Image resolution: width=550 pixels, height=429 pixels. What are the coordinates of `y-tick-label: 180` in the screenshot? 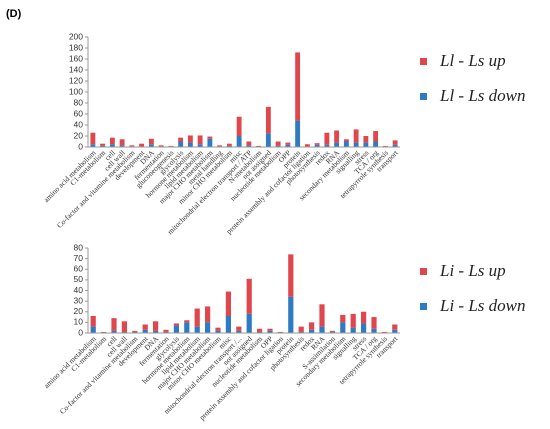 It's located at (76, 47).